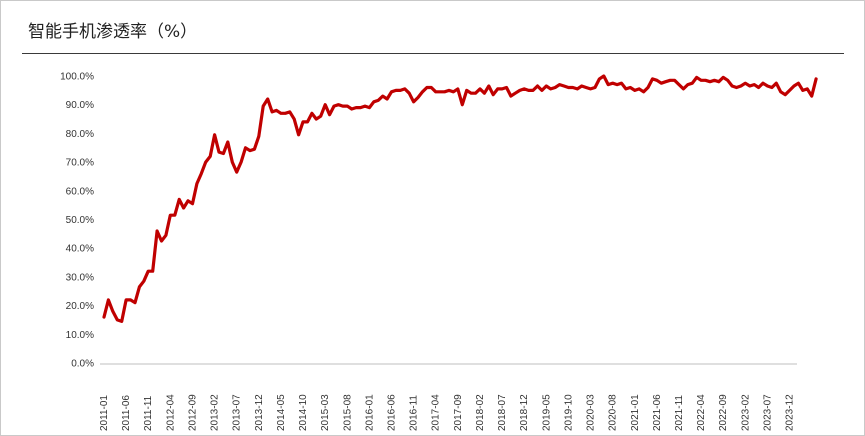 This screenshot has width=865, height=436. I want to click on x-tick-label: 2014-05, so click(281, 412).